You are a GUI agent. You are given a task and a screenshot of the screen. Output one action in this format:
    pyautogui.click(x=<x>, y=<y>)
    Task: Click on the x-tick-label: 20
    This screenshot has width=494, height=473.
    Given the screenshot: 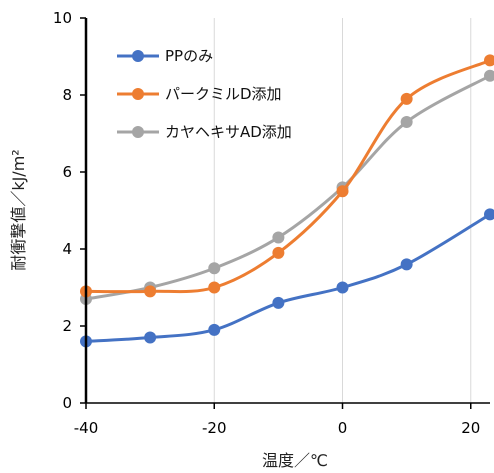 What is the action you would take?
    pyautogui.click(x=470, y=428)
    